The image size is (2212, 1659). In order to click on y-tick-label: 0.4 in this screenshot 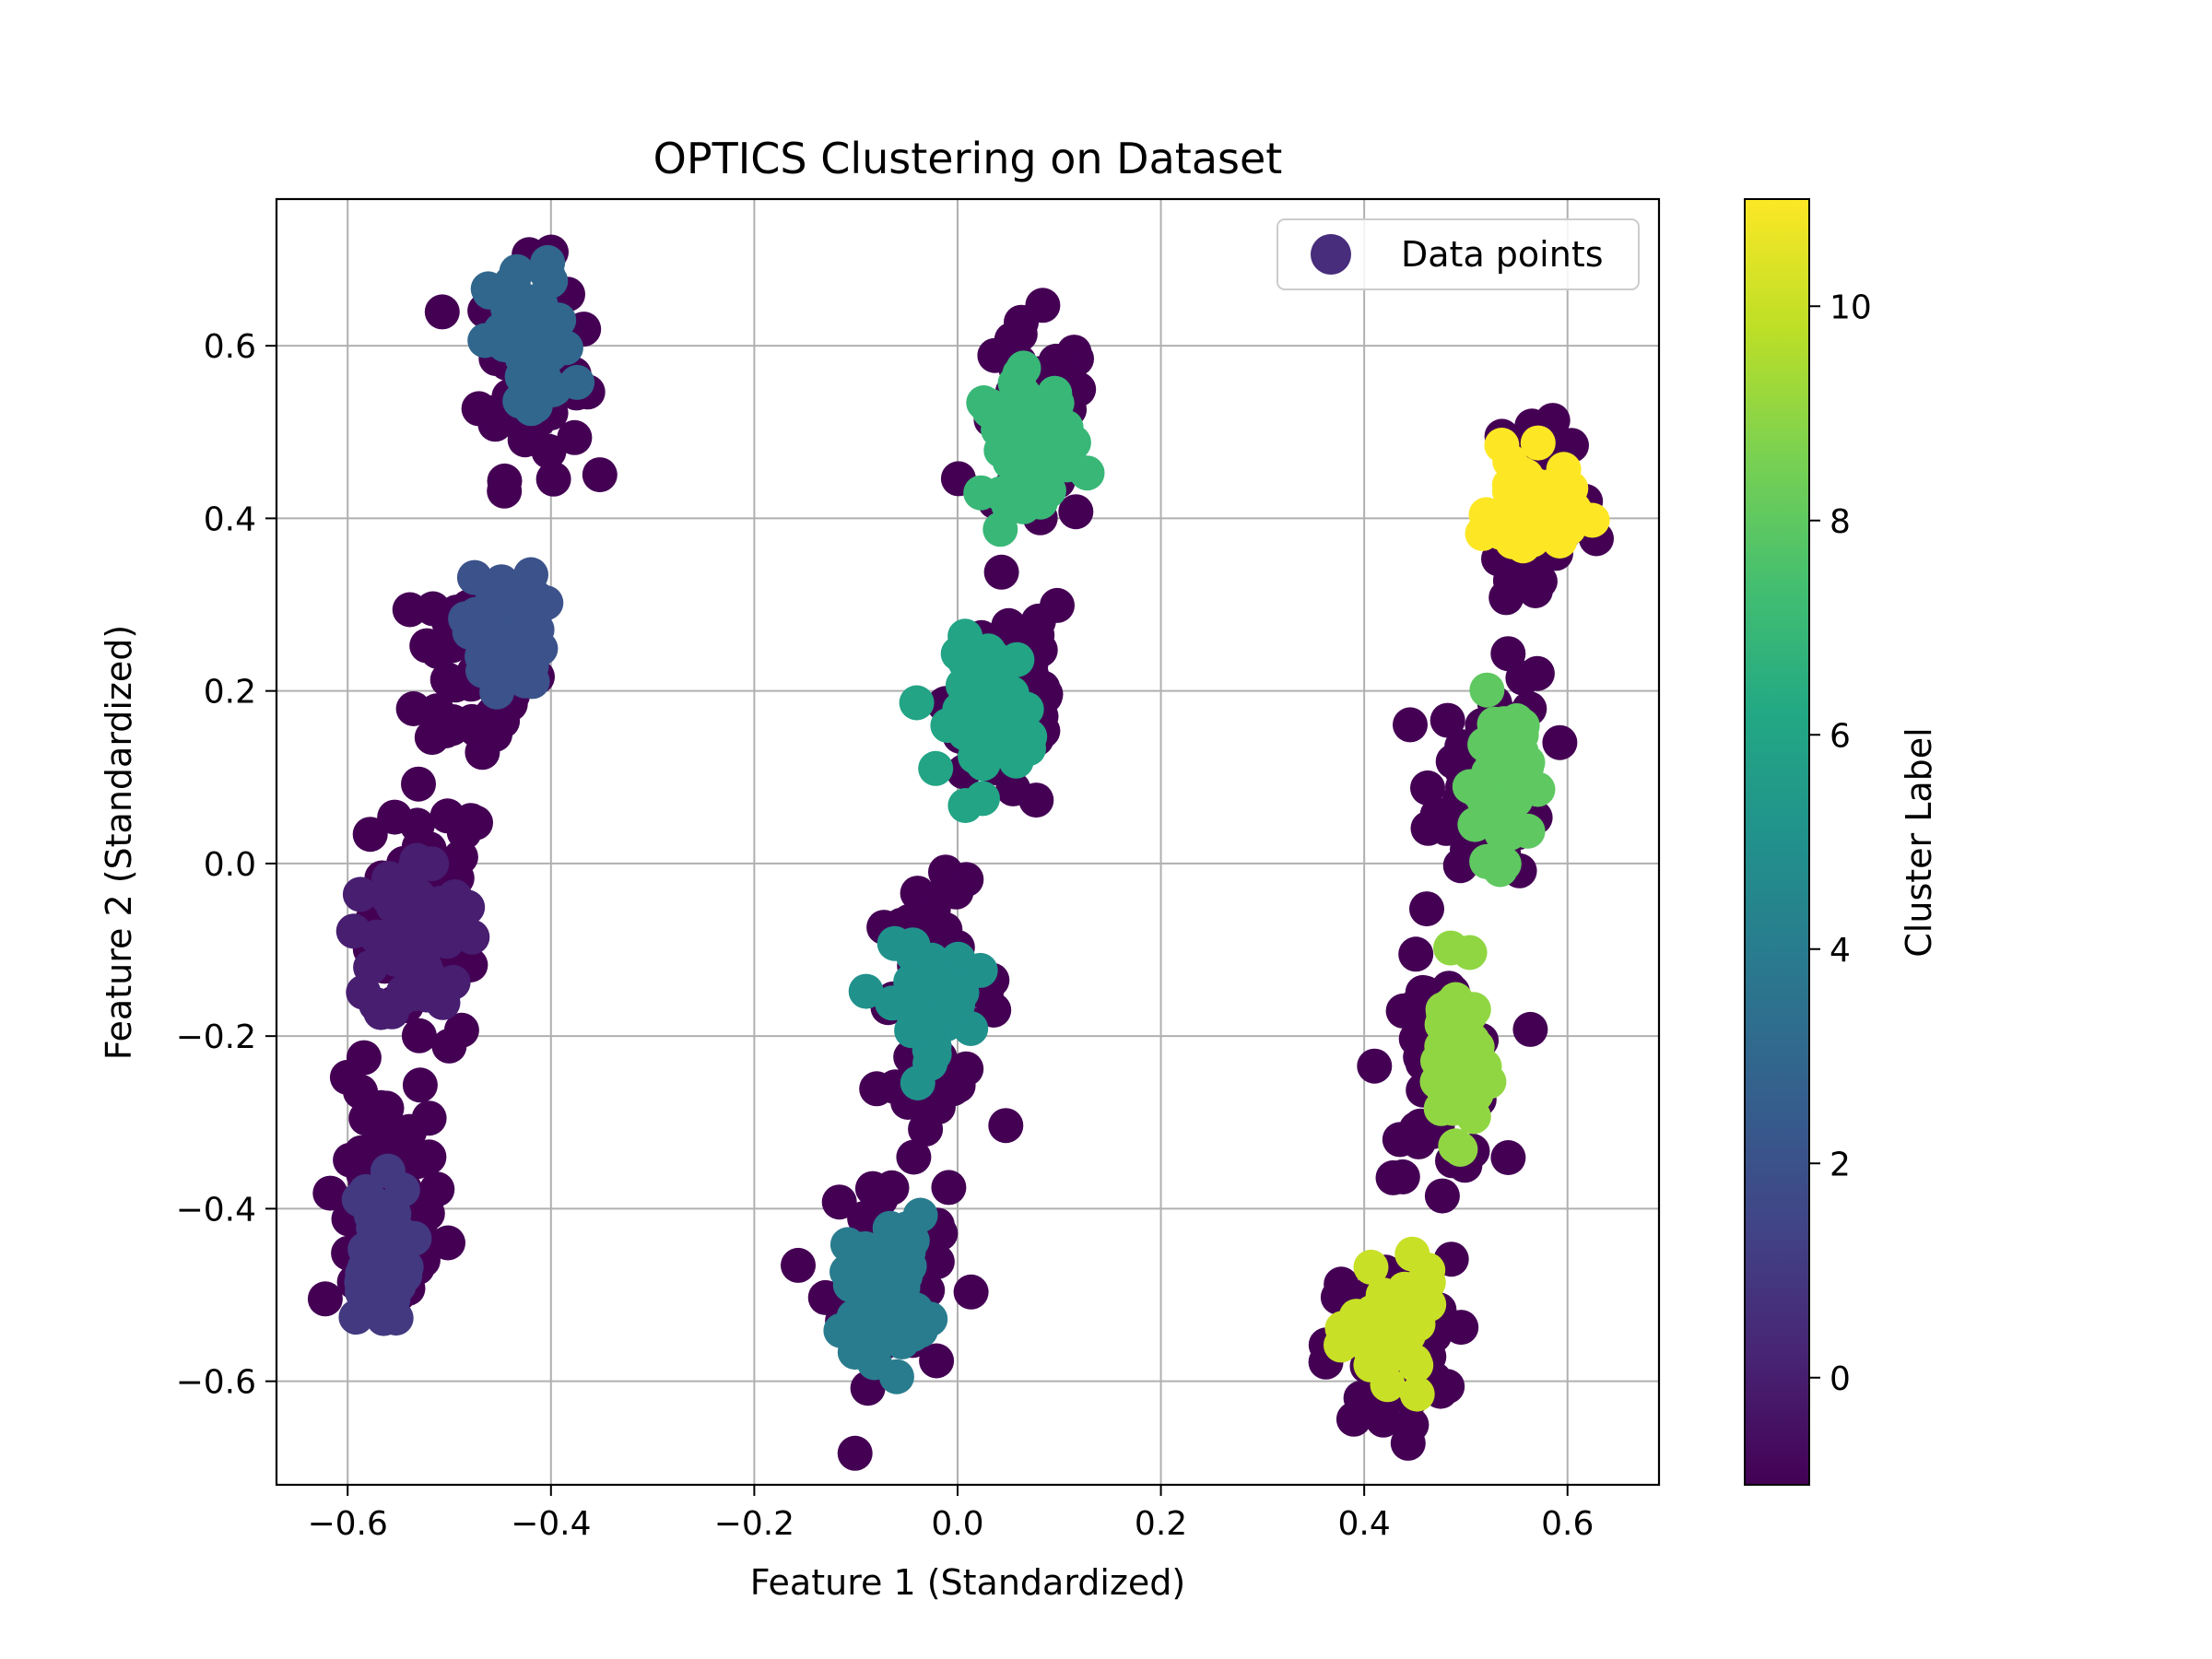, I will do `click(230, 519)`.